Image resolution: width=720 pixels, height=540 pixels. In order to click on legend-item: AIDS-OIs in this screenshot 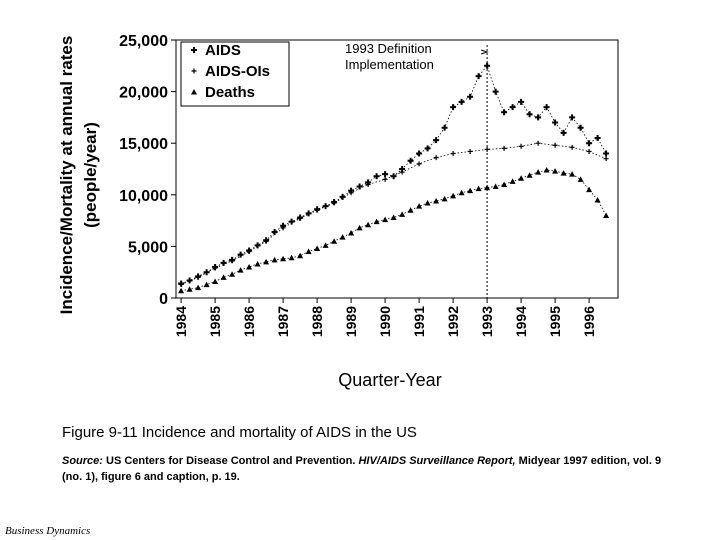, I will do `click(230, 71)`.